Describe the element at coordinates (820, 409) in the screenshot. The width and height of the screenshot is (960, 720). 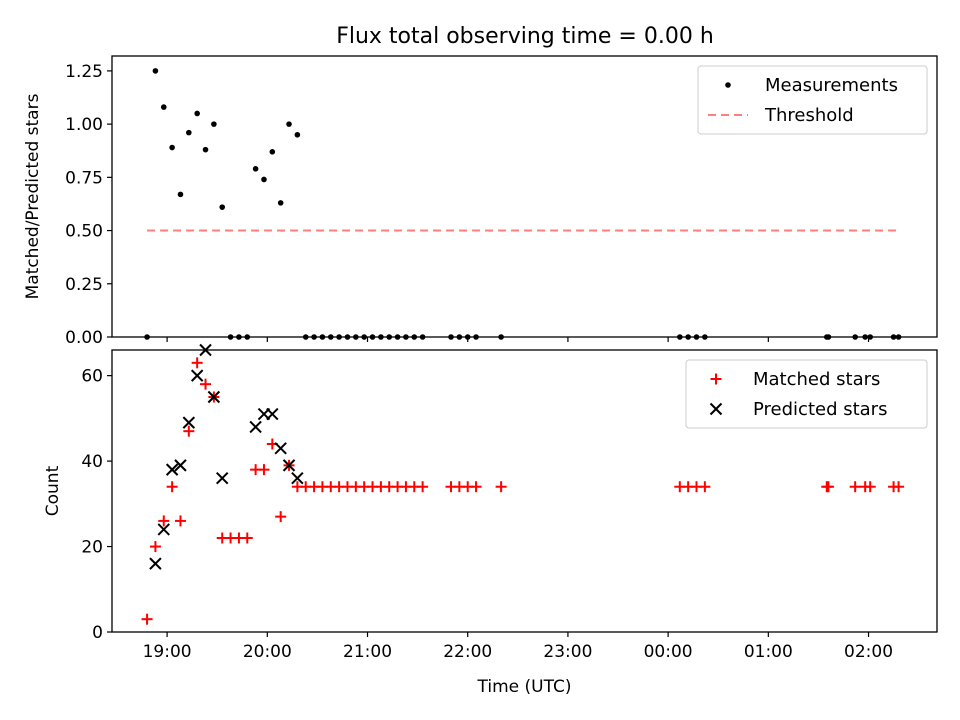
I see `legend-label: Predicted stars` at that location.